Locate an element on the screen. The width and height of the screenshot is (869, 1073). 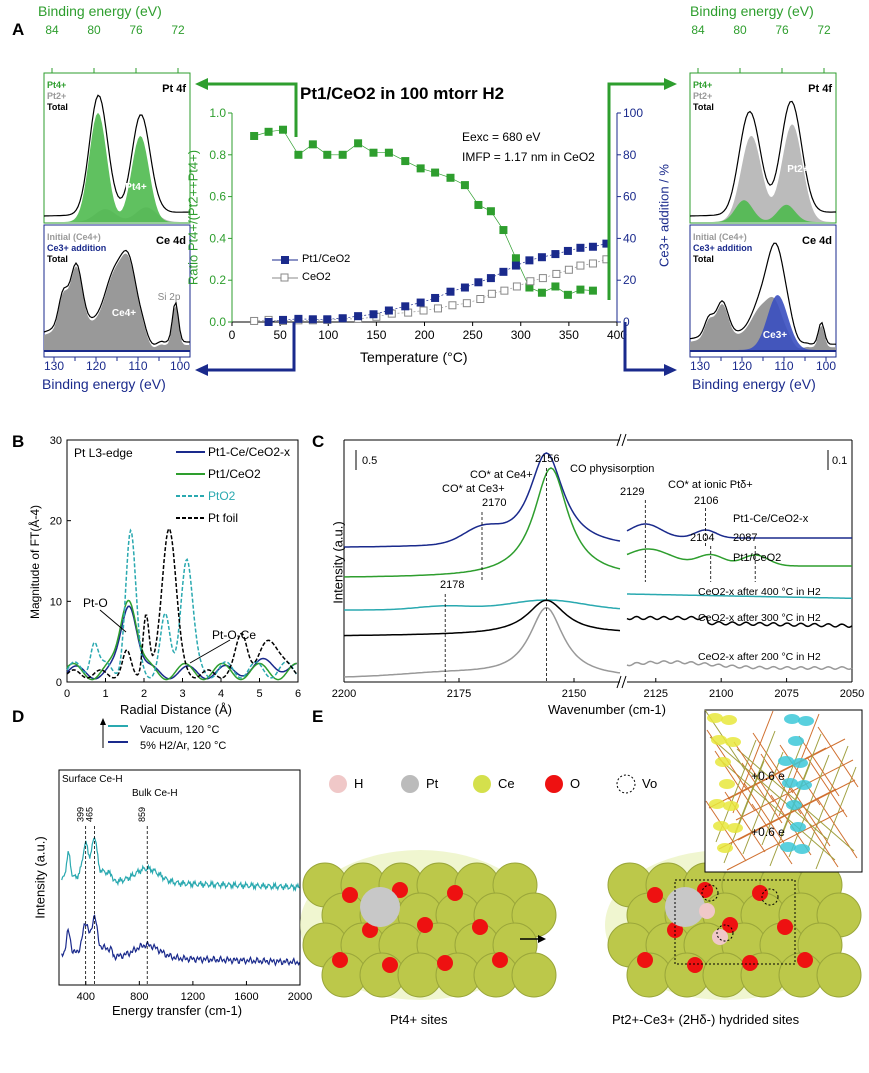
a-y2tick-label: 20 is located at coordinates (630, 280).